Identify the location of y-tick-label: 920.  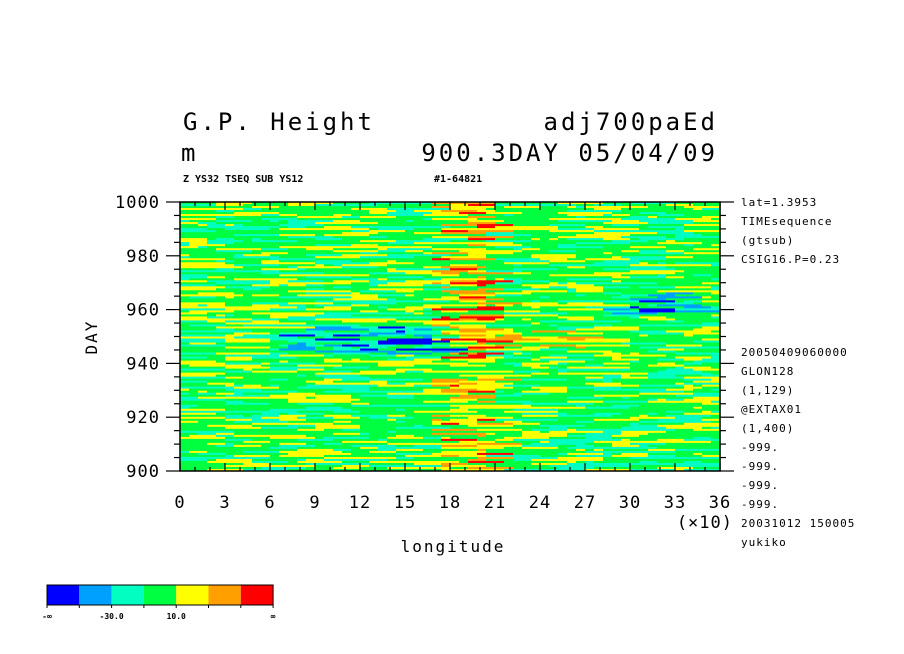
(143, 418).